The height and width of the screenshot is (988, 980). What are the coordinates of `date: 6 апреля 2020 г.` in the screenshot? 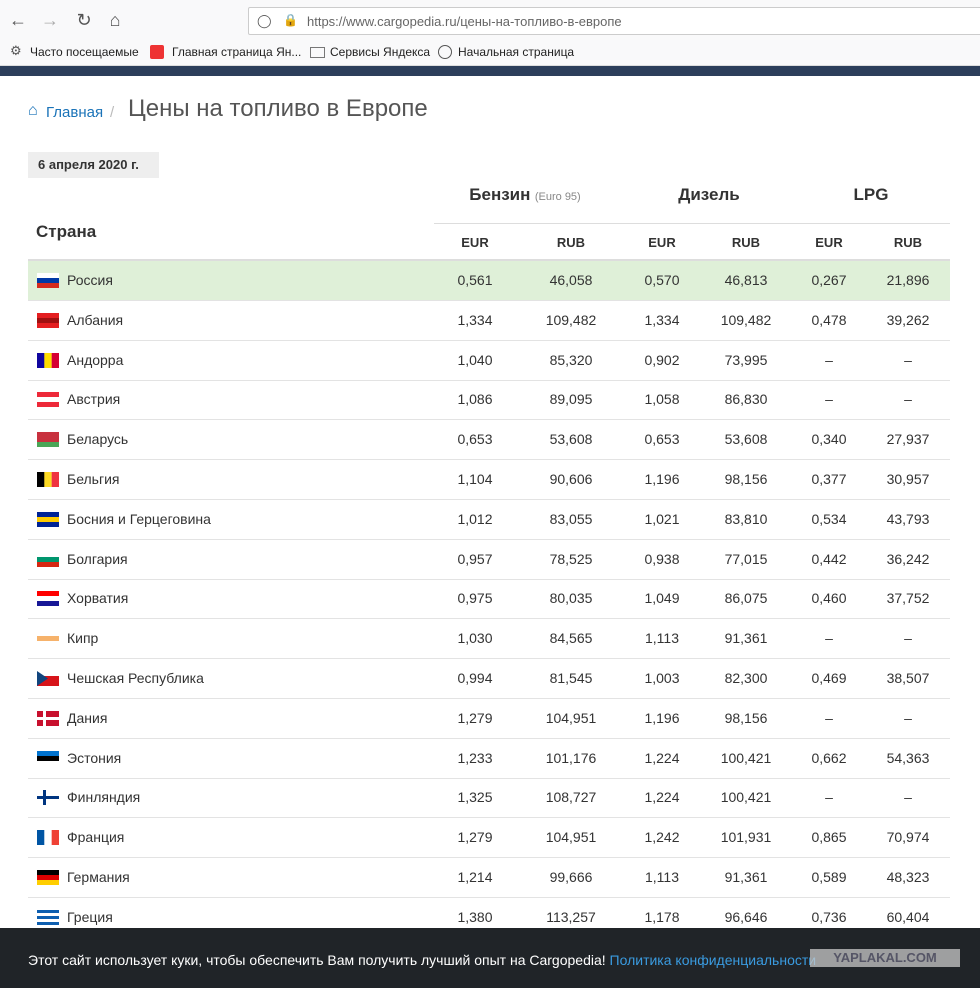 It's located at (88, 164).